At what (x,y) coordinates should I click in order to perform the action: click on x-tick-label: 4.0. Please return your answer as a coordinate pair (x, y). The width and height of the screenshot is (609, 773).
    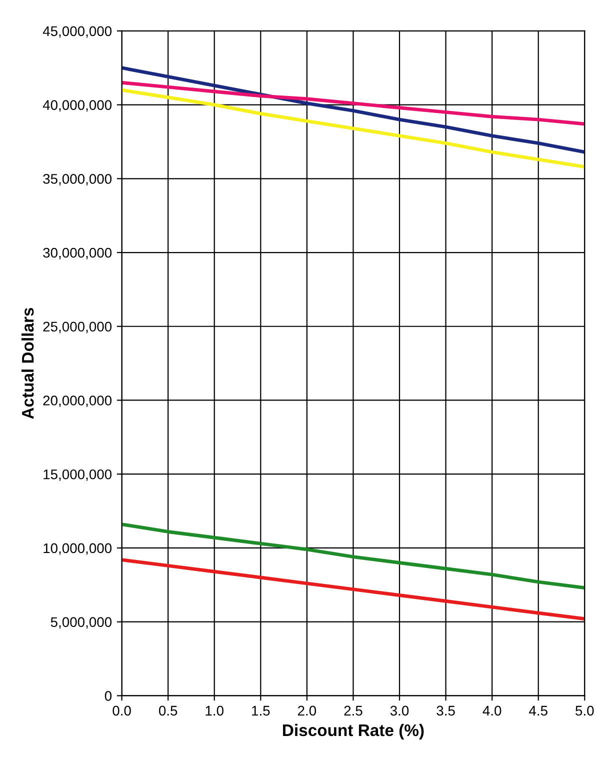
    Looking at the image, I should click on (492, 711).